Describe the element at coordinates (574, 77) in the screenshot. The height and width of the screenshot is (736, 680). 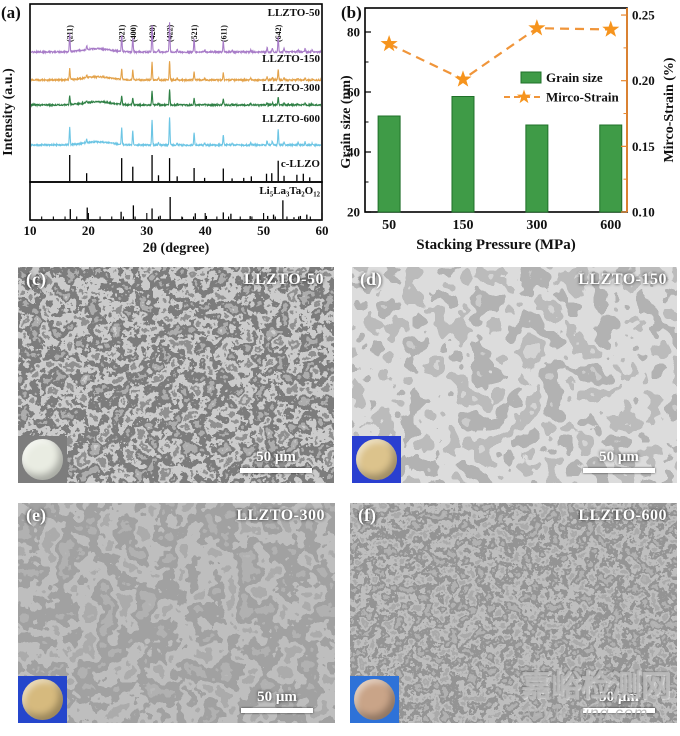
I see `svg-text: Grain size` at that location.